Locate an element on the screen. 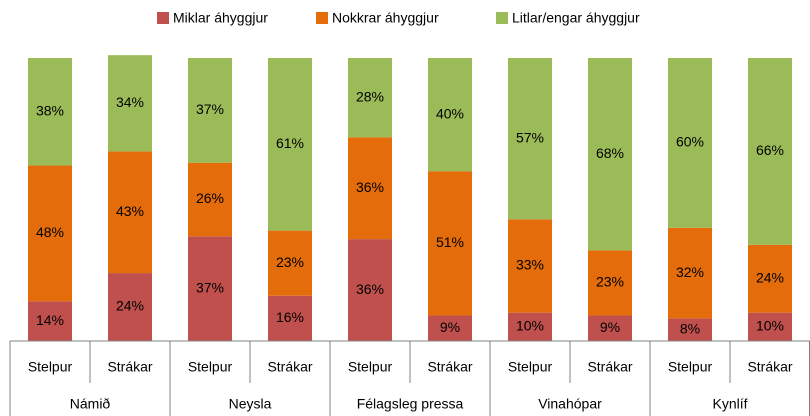  data-label: 66% is located at coordinates (770, 150).